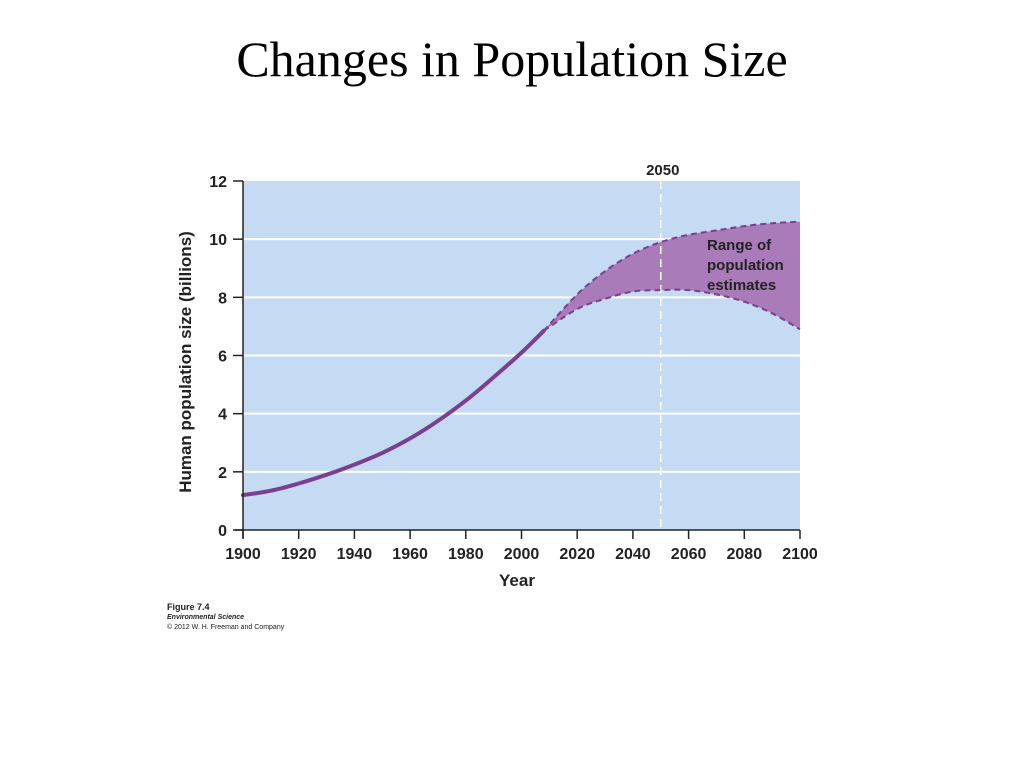  What do you see at coordinates (226, 627) in the screenshot?
I see `copyright-notice: © 2012 W. H. Freeman and Company` at bounding box center [226, 627].